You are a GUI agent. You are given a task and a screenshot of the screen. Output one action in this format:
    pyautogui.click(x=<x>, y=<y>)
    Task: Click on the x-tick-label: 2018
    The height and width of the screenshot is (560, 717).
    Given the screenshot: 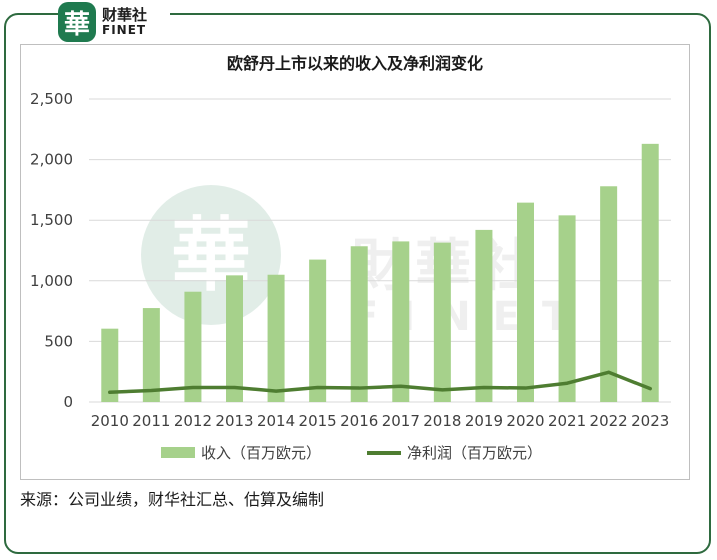 What is the action you would take?
    pyautogui.click(x=442, y=421)
    